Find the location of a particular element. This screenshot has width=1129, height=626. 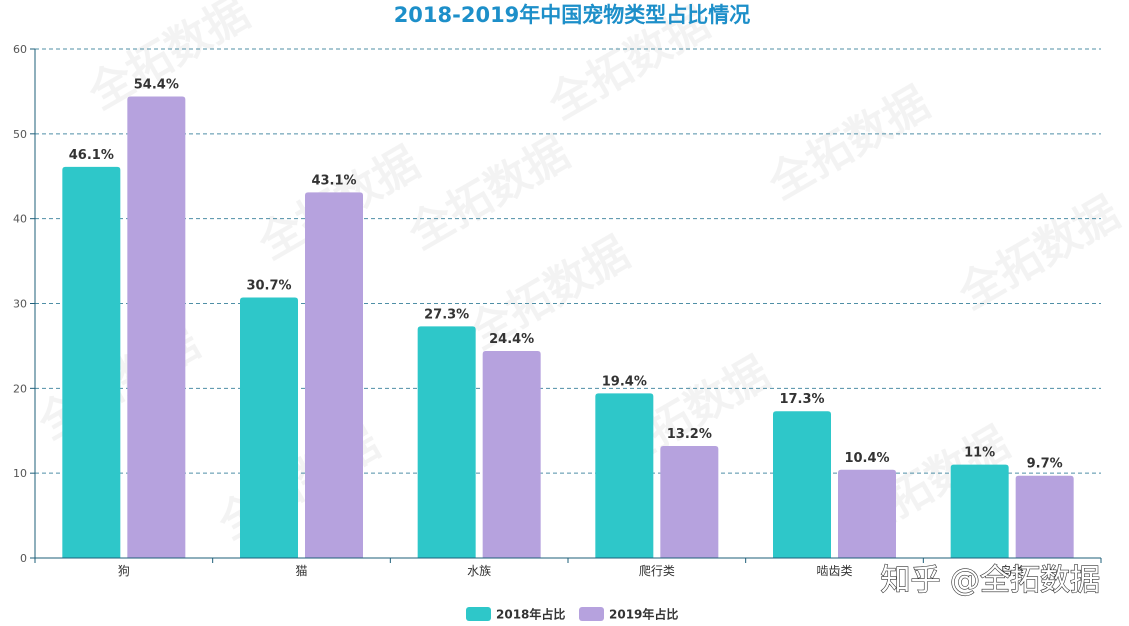

y-tick-label: 60 is located at coordinates (20, 49).